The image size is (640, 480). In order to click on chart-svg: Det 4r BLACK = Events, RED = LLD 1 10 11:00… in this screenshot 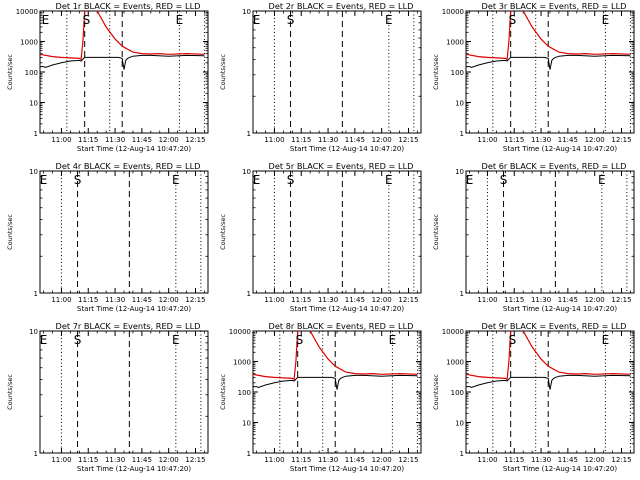, I will do `click(107, 237)`.